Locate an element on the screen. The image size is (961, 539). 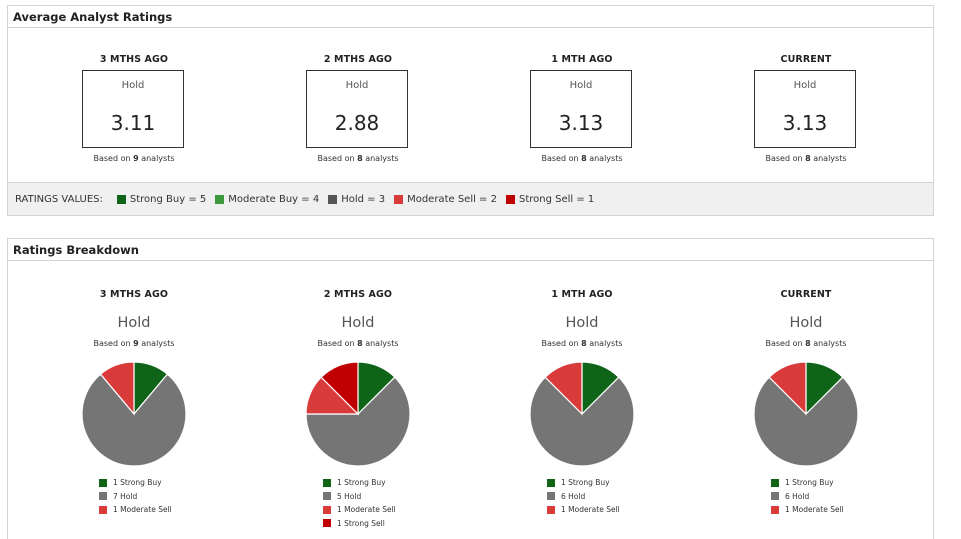
value-item-moderate-buy: Moderate Buy = 4 is located at coordinates (267, 199).